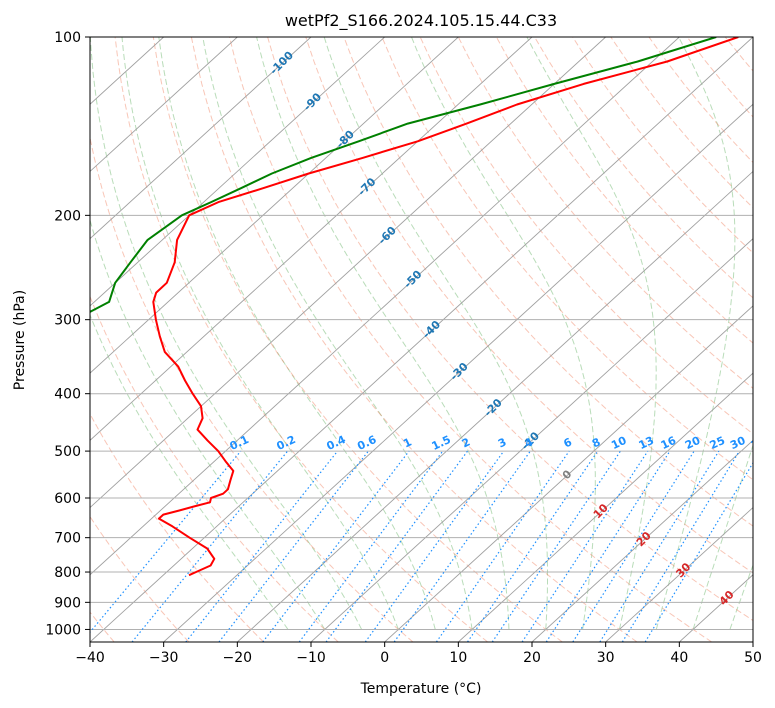  Describe the element at coordinates (458, 658) in the screenshot. I see `x-tick-label: 10` at that location.